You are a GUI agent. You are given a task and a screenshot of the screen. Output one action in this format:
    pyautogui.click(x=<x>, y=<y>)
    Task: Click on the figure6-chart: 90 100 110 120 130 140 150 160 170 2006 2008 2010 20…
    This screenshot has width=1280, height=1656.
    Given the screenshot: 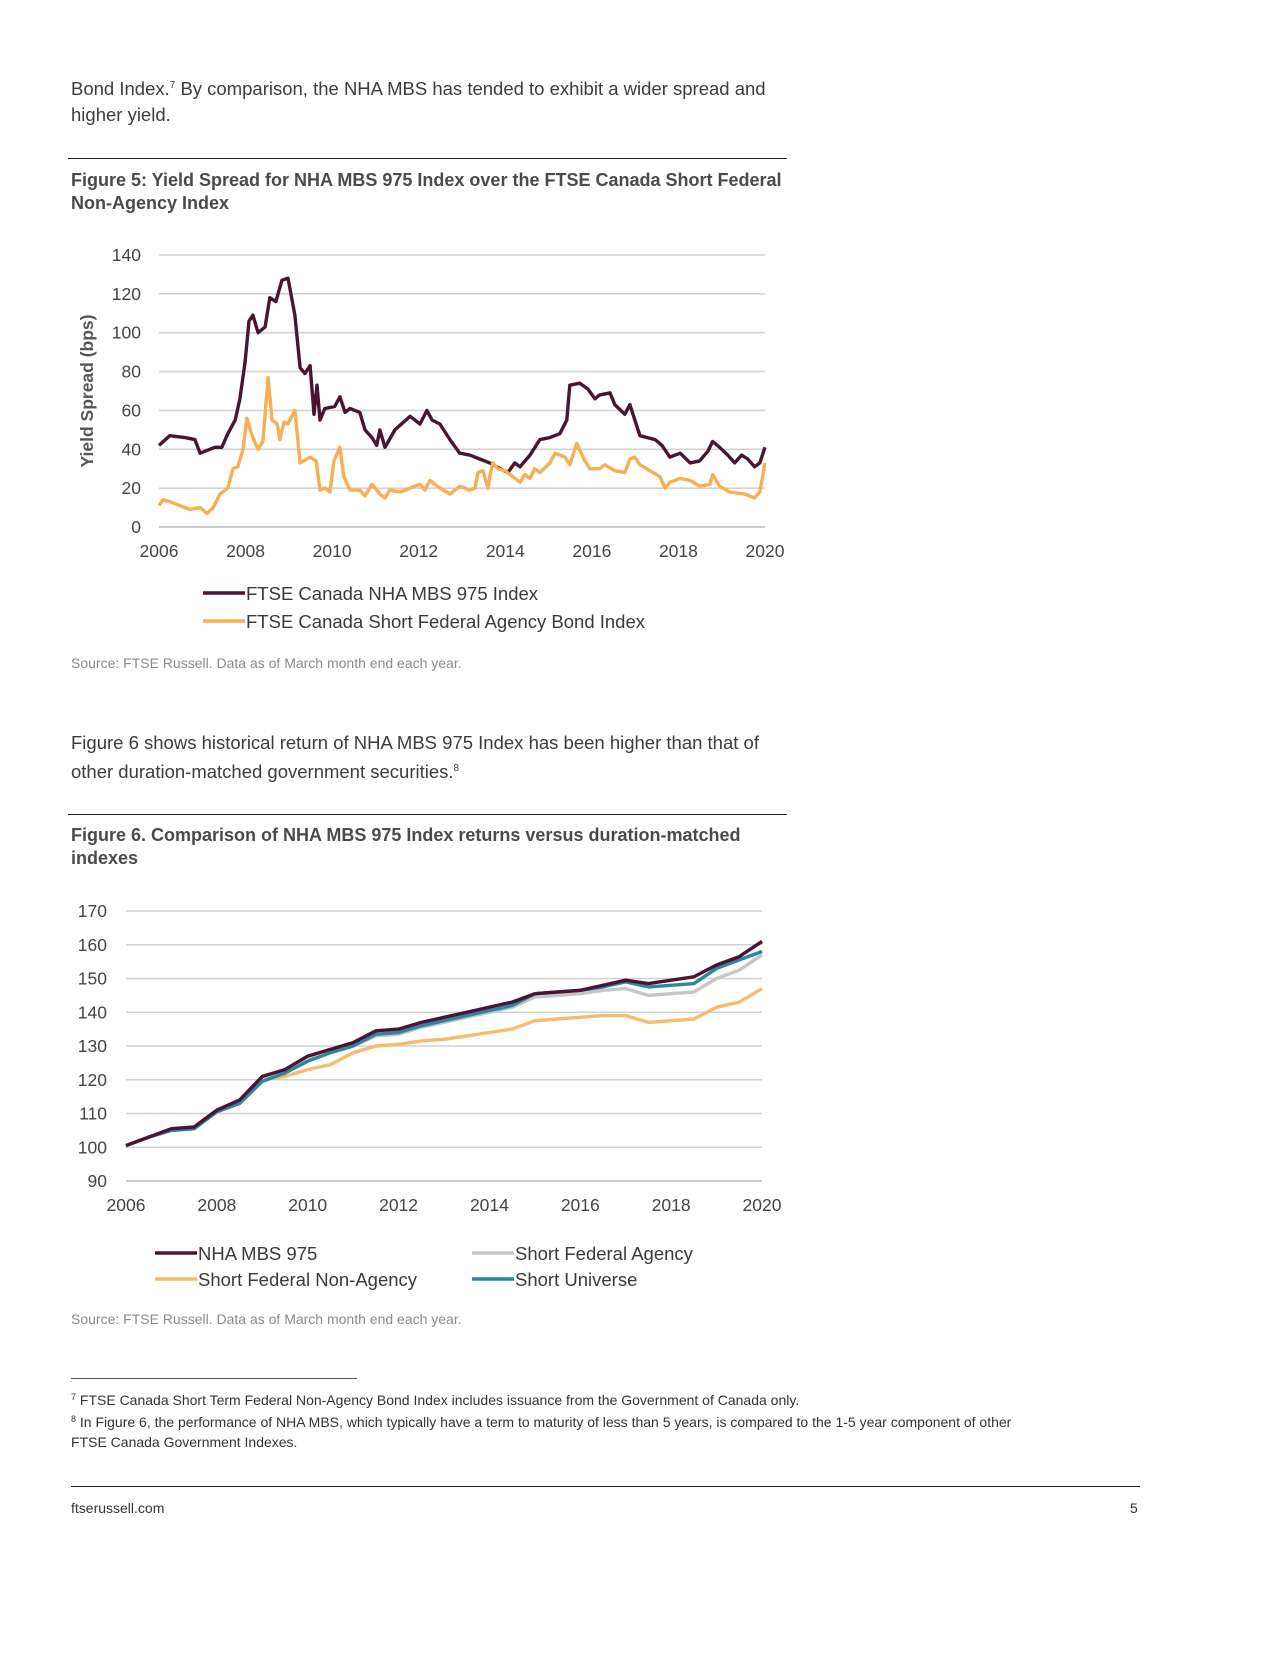 What is the action you would take?
    pyautogui.click(x=430, y=1095)
    